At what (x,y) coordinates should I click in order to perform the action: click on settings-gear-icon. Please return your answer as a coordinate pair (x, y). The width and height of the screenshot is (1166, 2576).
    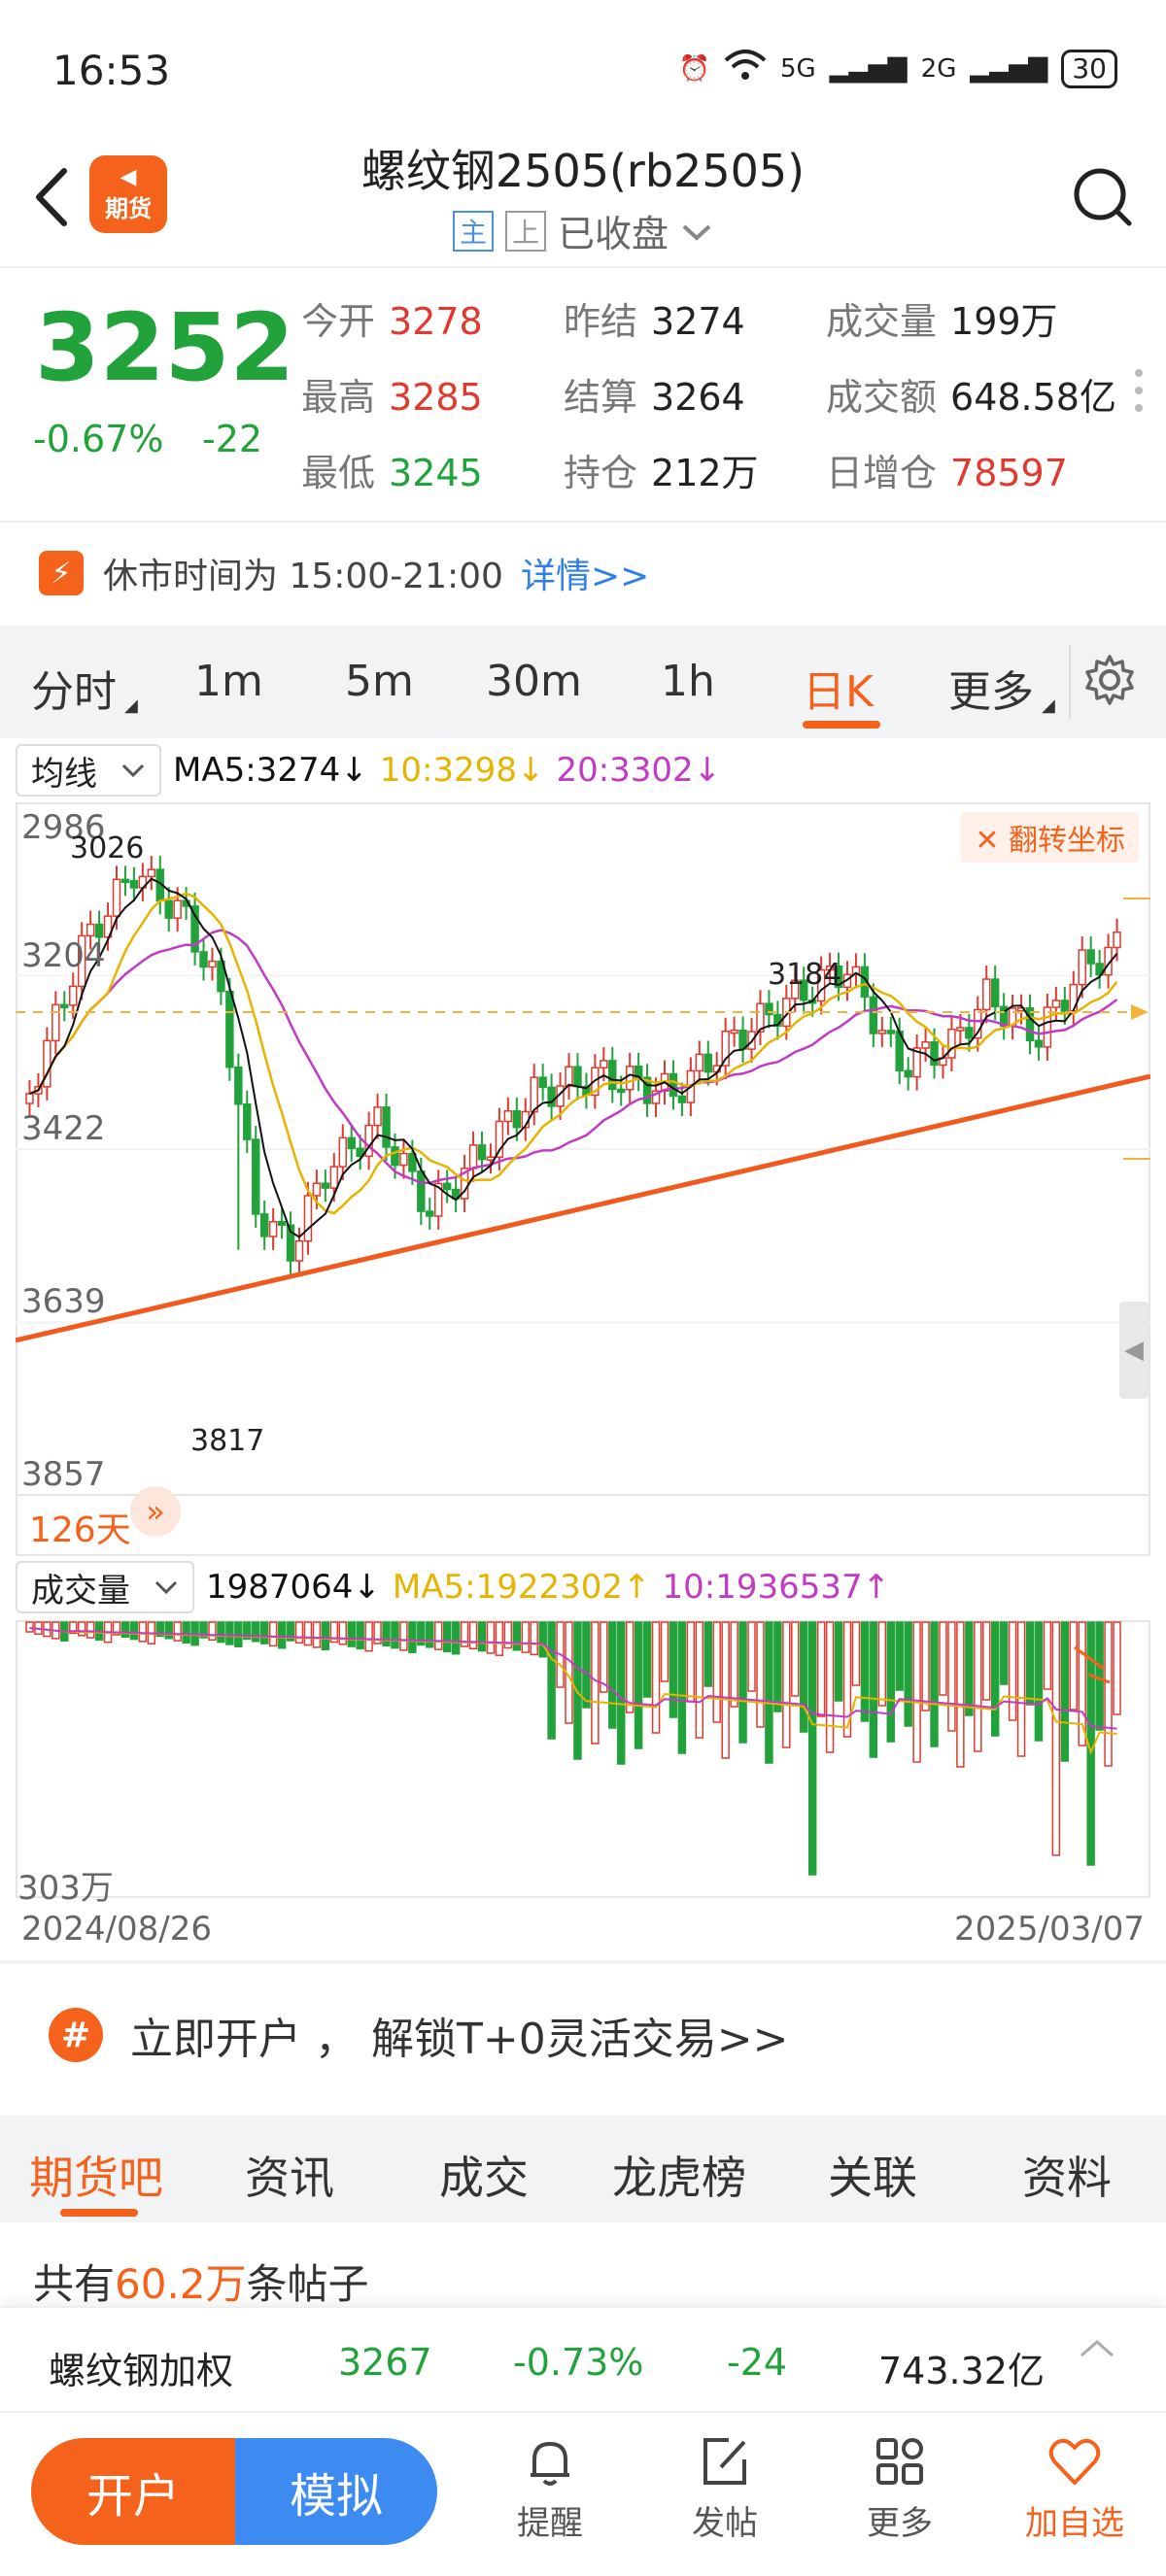
    Looking at the image, I should click on (1109, 680).